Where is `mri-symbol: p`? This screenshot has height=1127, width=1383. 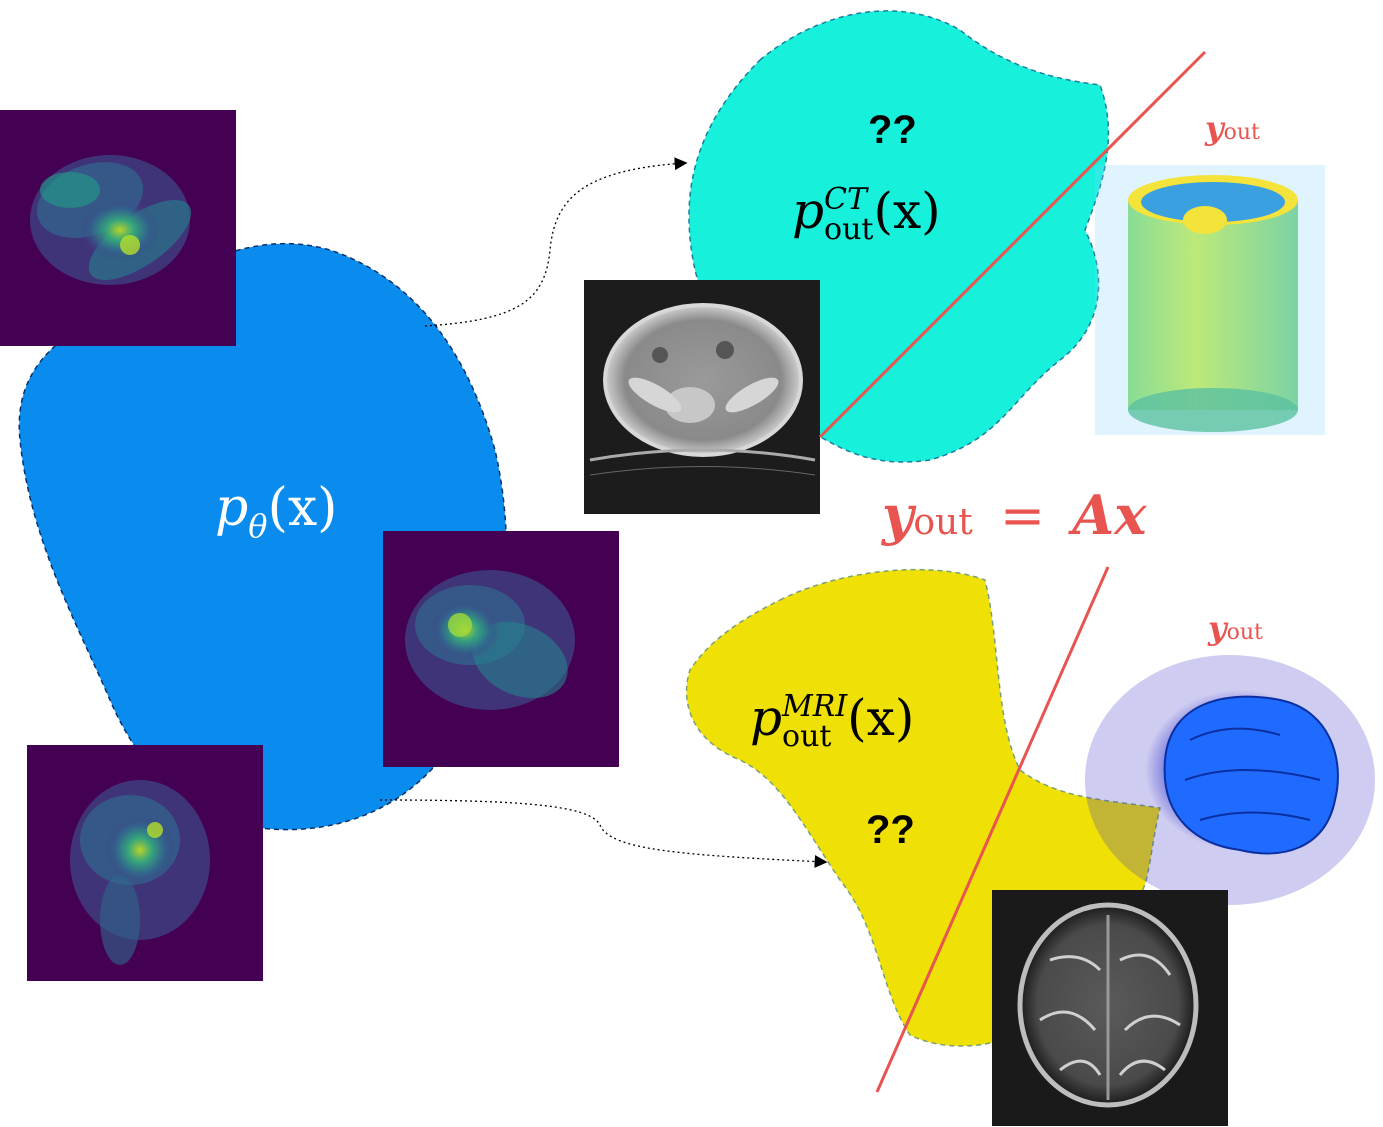
mri-symbol: p is located at coordinates (766, 718).